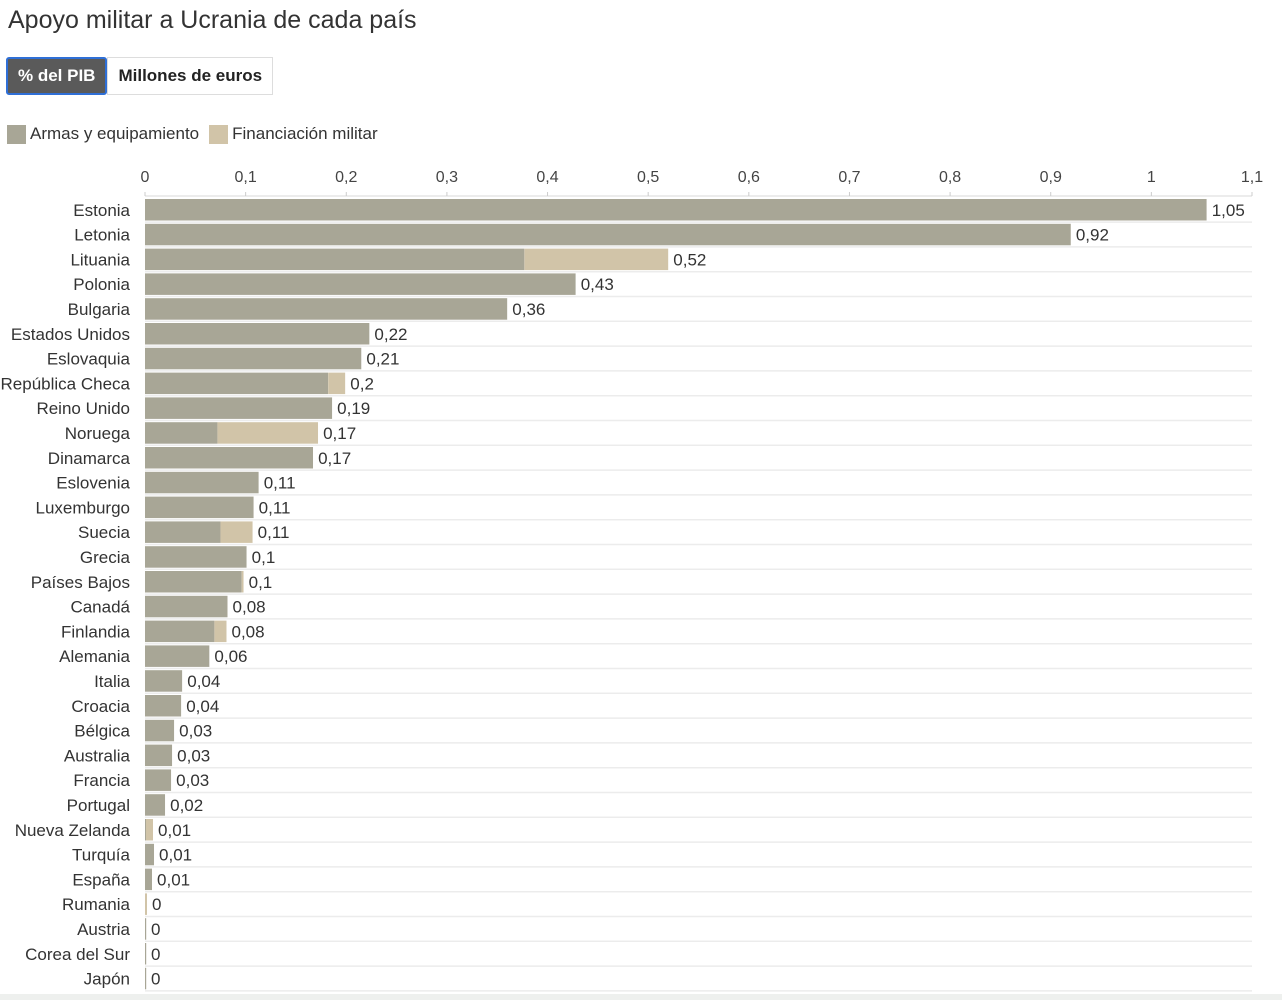 This screenshot has width=1282, height=1000. Describe the element at coordinates (849, 177) in the screenshot. I see `x-tick-label: 0,7` at that location.